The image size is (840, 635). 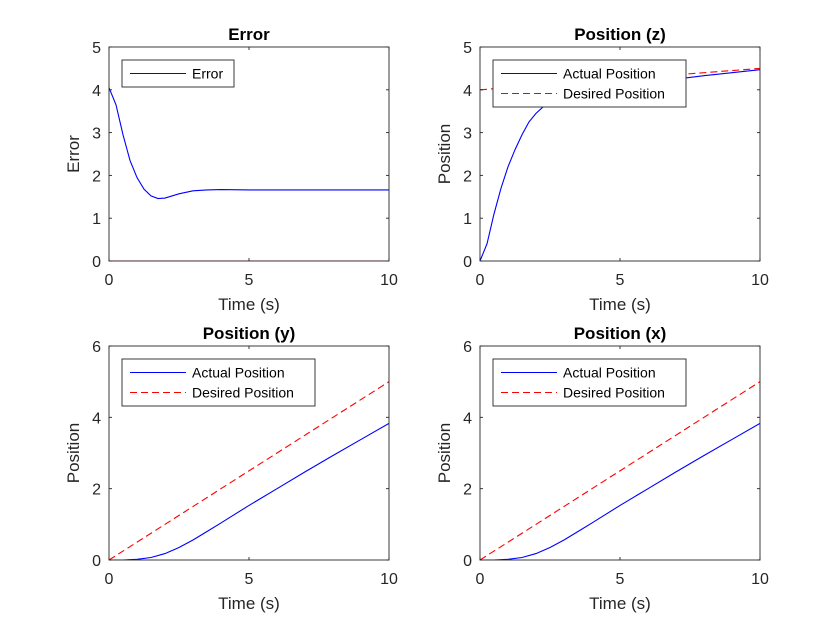 What do you see at coordinates (249, 143) in the screenshot?
I see `series-line-error` at bounding box center [249, 143].